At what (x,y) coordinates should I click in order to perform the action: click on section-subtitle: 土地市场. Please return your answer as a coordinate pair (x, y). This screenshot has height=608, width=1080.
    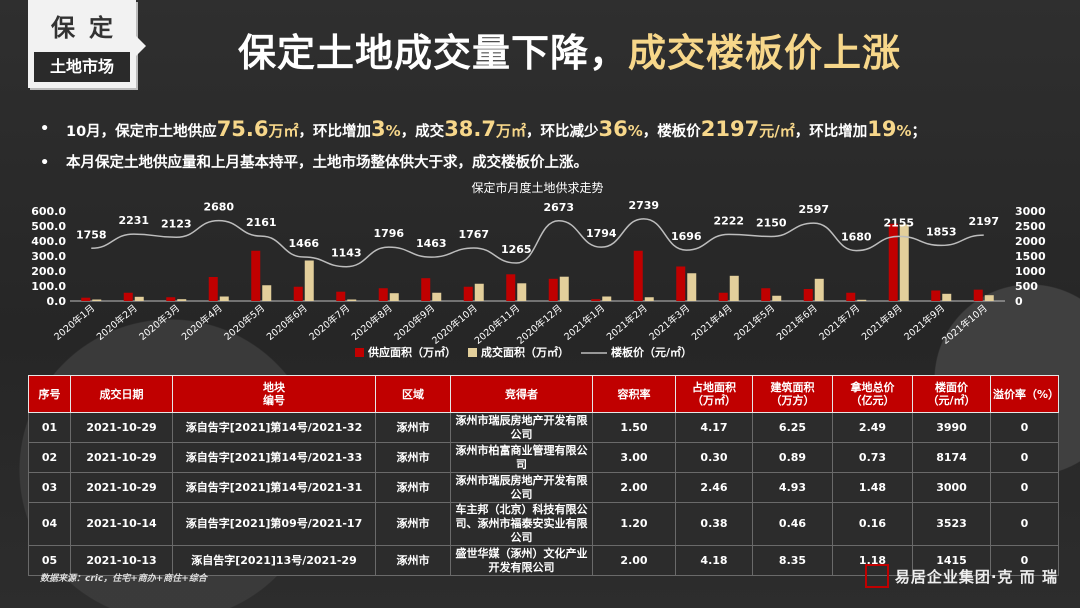
    Looking at the image, I should click on (82, 67).